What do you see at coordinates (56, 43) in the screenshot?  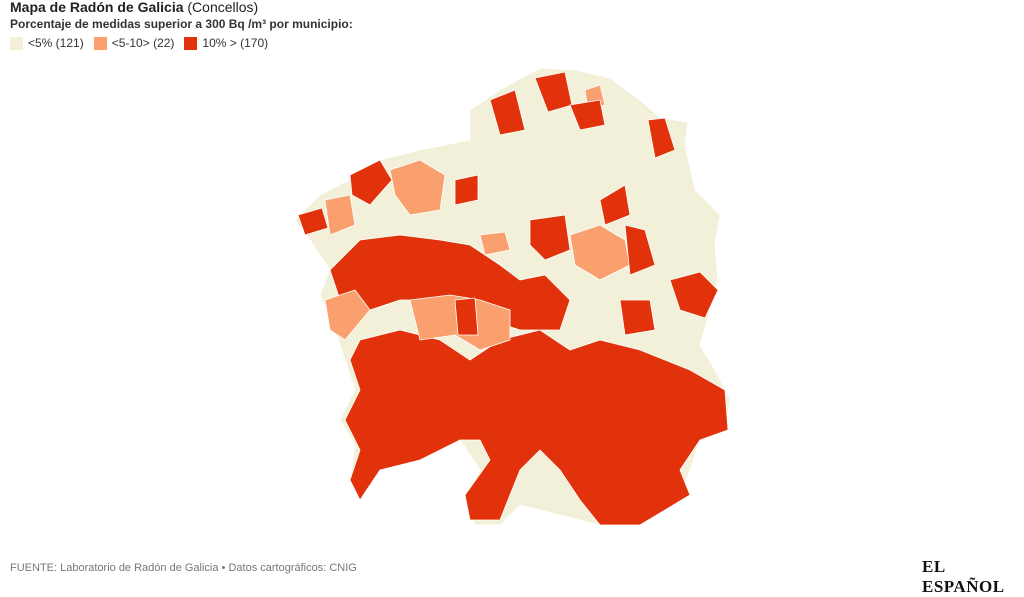 I see `legend-label-low: <5% (121)` at bounding box center [56, 43].